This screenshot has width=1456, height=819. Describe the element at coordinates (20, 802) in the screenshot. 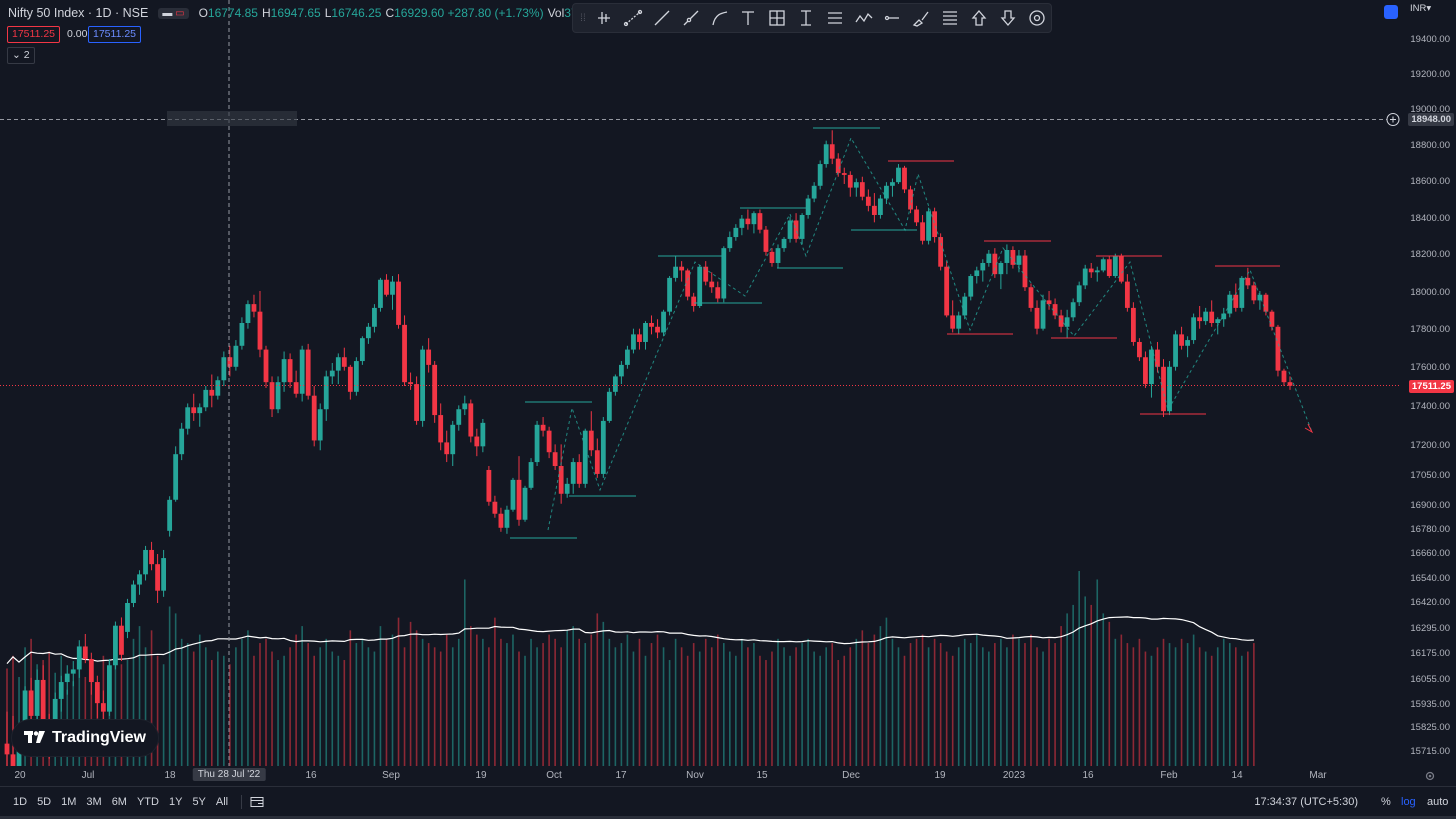

I see `range-button-1d: 1D` at that location.